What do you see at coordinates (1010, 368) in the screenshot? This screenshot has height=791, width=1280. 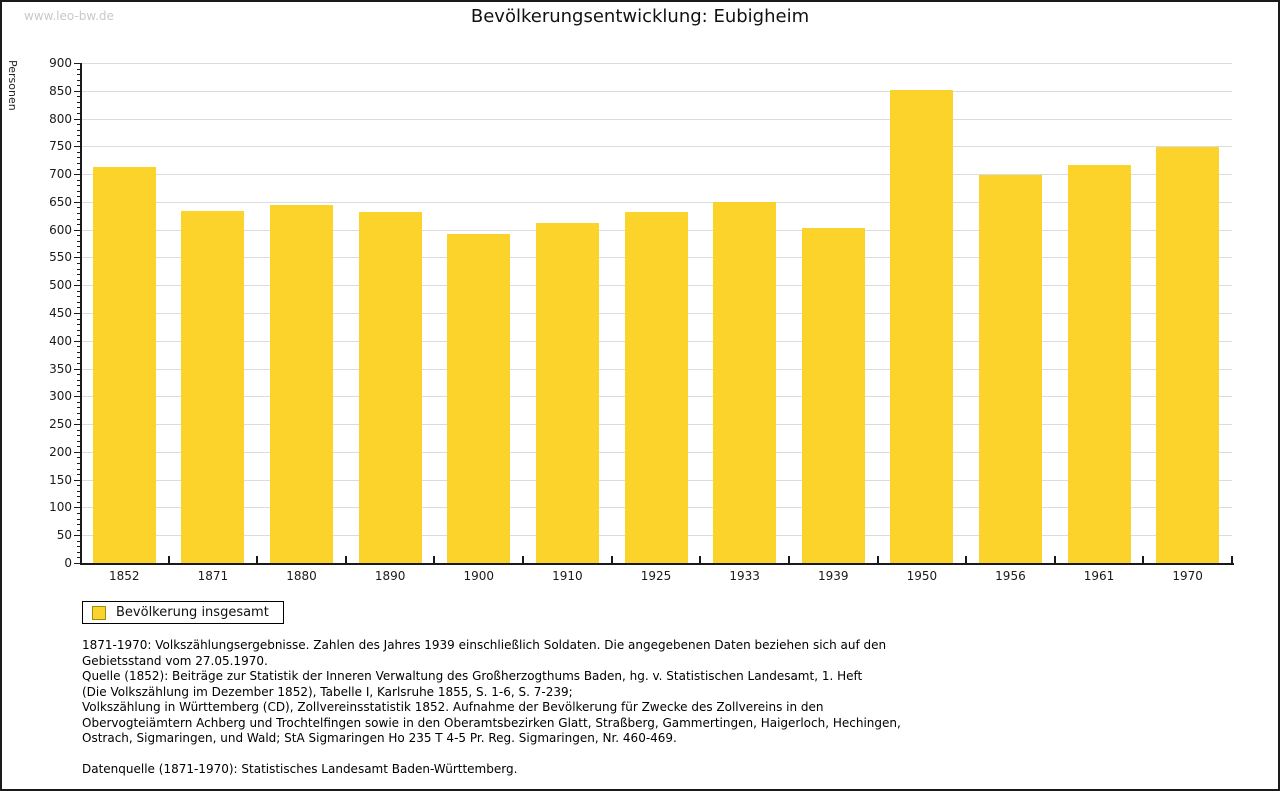 I see `bar-1956` at bounding box center [1010, 368].